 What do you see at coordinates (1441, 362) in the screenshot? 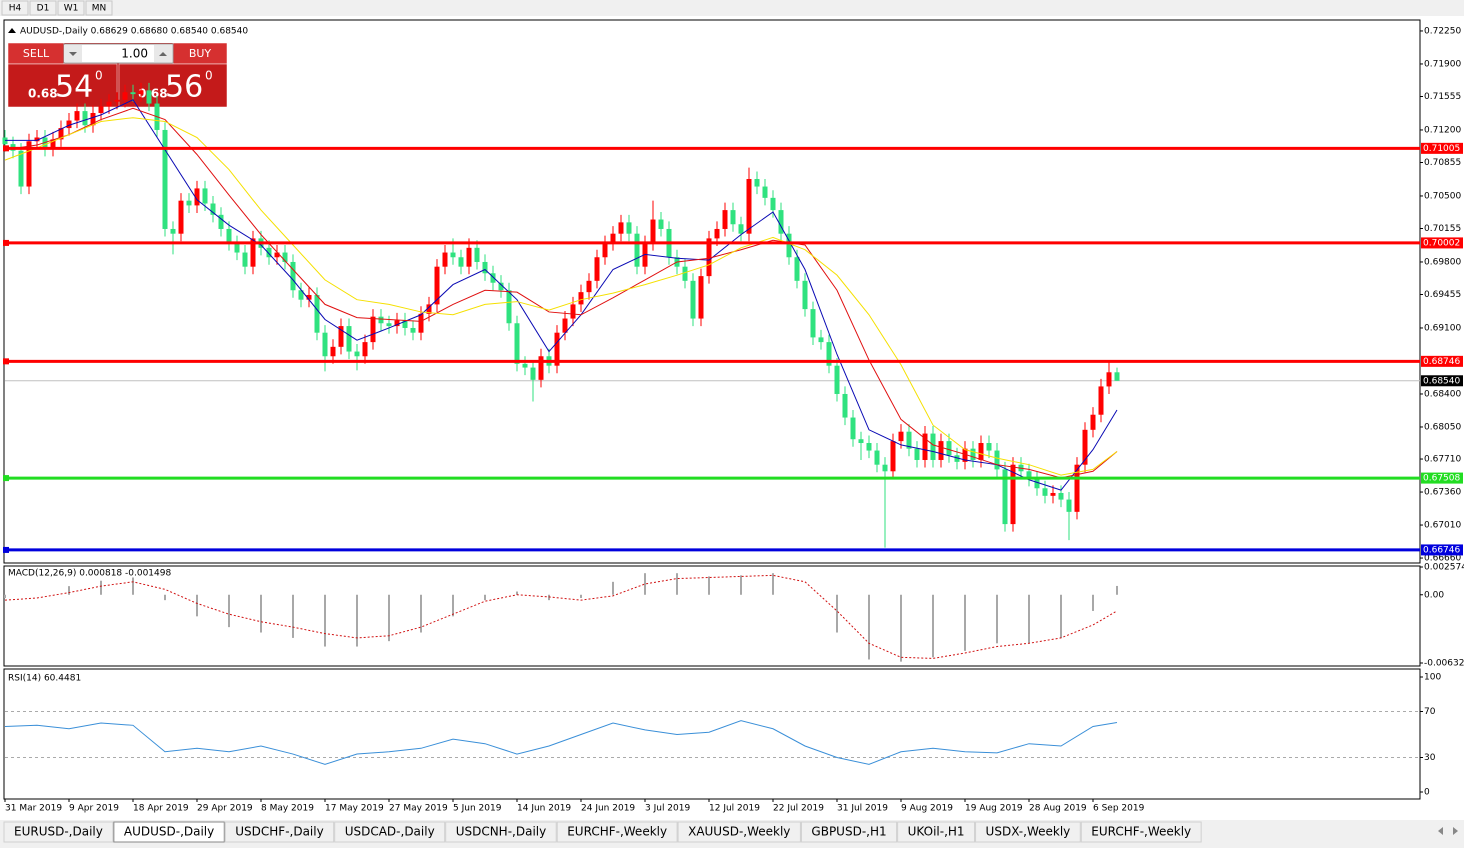
I see `level-label: 0.68746` at bounding box center [1441, 362].